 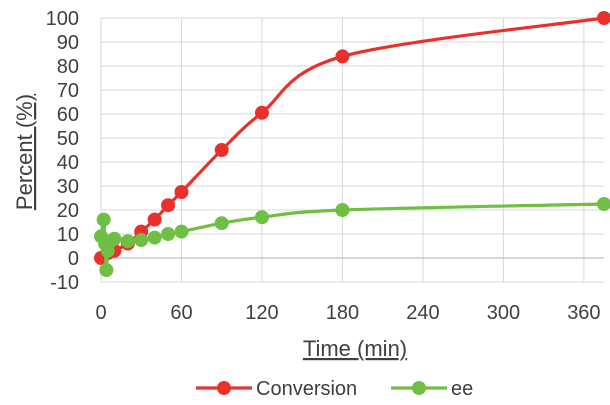 What do you see at coordinates (342, 313) in the screenshot?
I see `x-tick-label: 180` at bounding box center [342, 313].